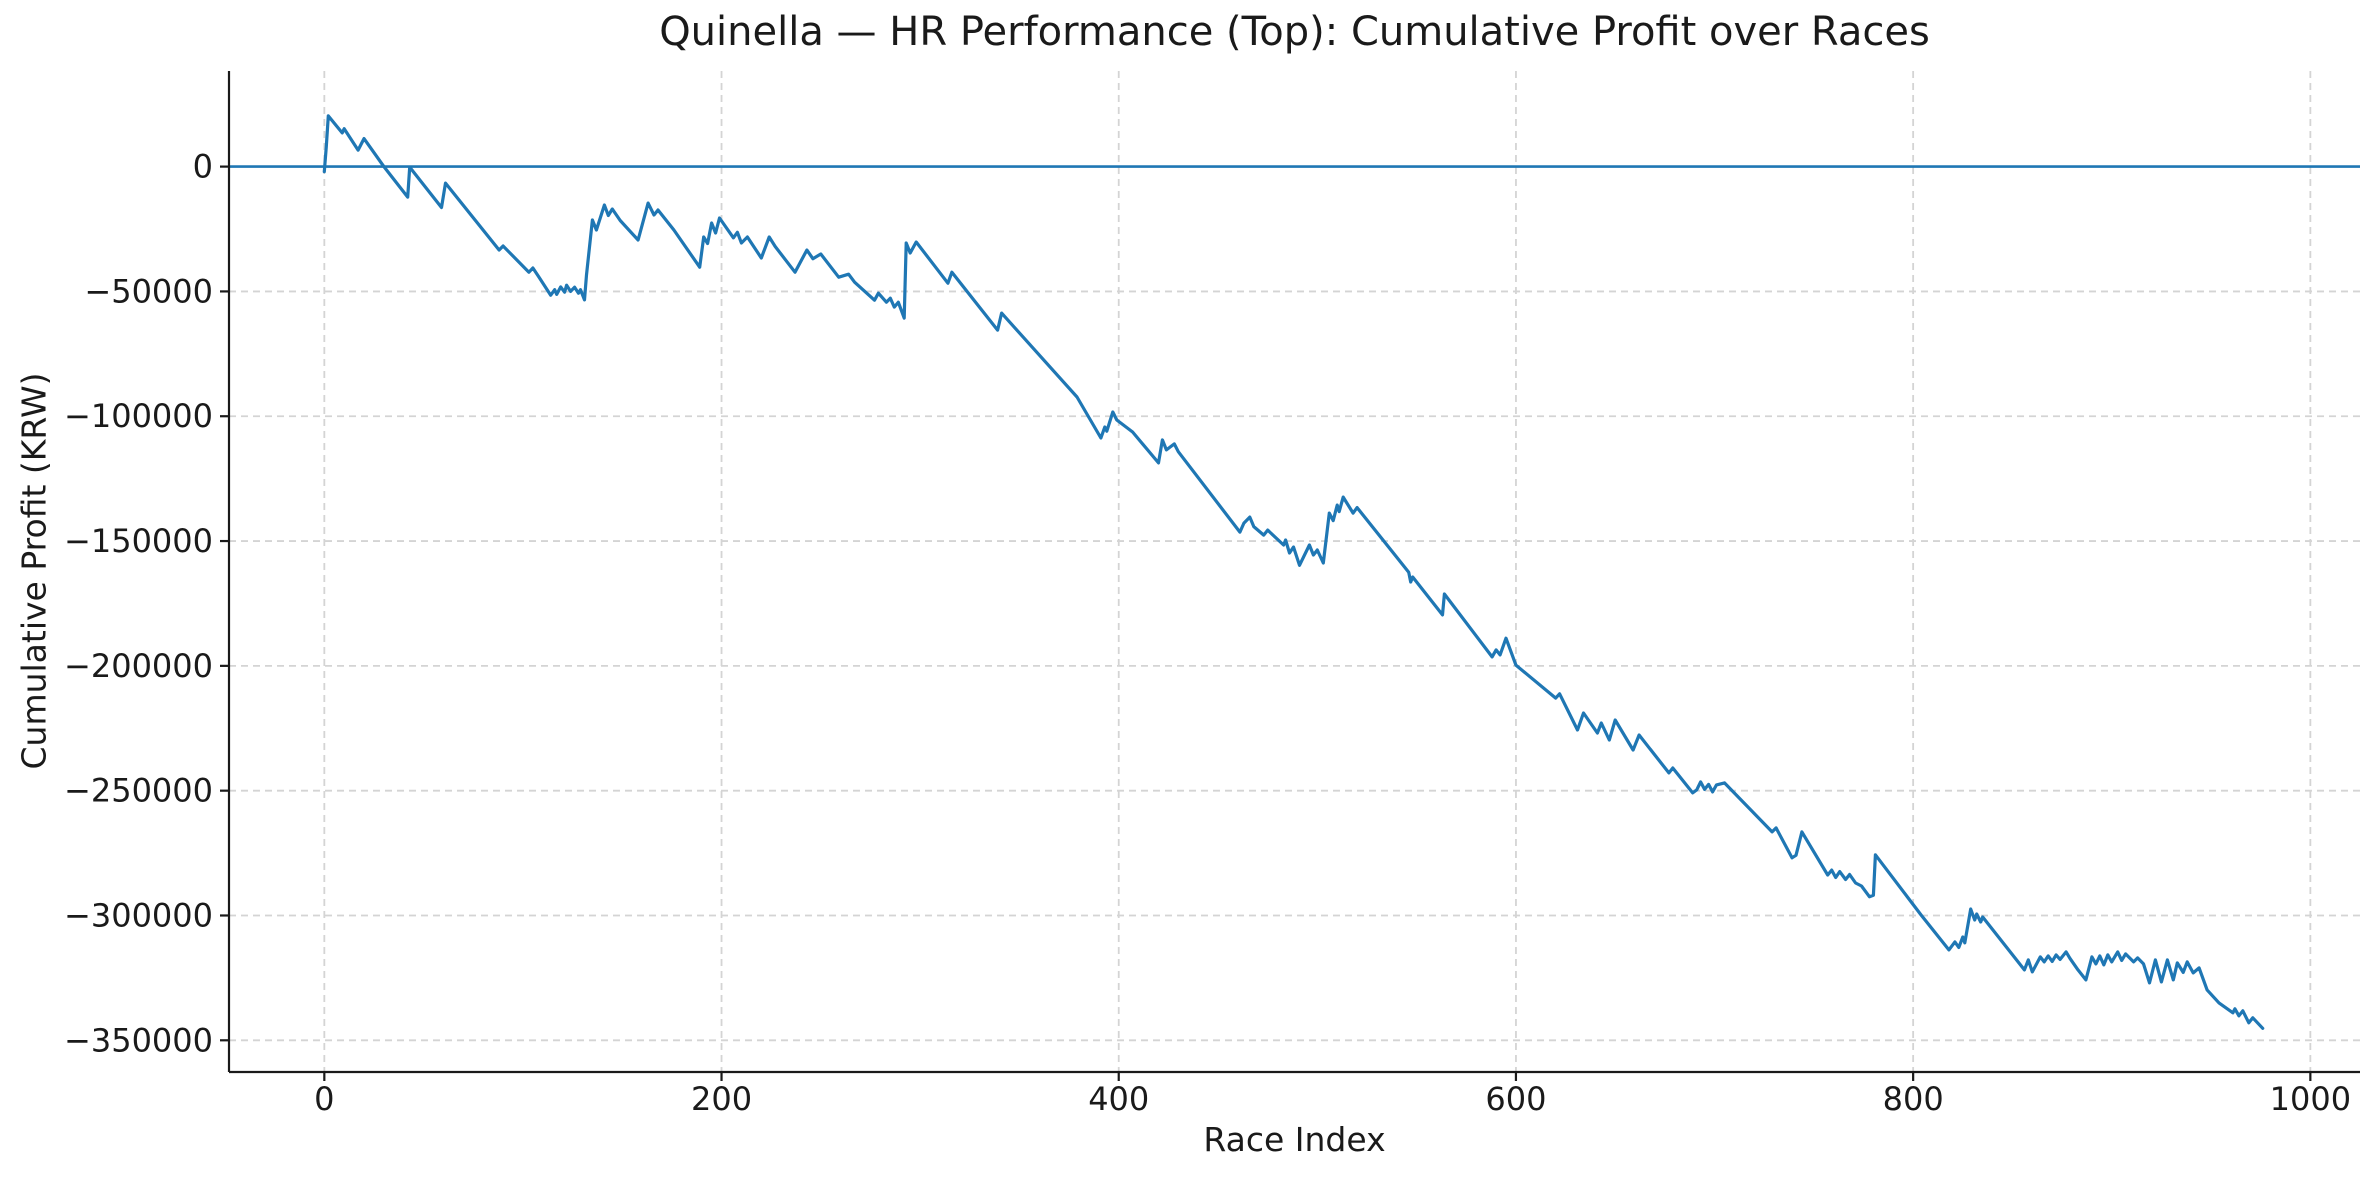 The height and width of the screenshot is (1180, 2379). What do you see at coordinates (138, 915) in the screenshot?
I see `y-tick-label: −300000` at bounding box center [138, 915].